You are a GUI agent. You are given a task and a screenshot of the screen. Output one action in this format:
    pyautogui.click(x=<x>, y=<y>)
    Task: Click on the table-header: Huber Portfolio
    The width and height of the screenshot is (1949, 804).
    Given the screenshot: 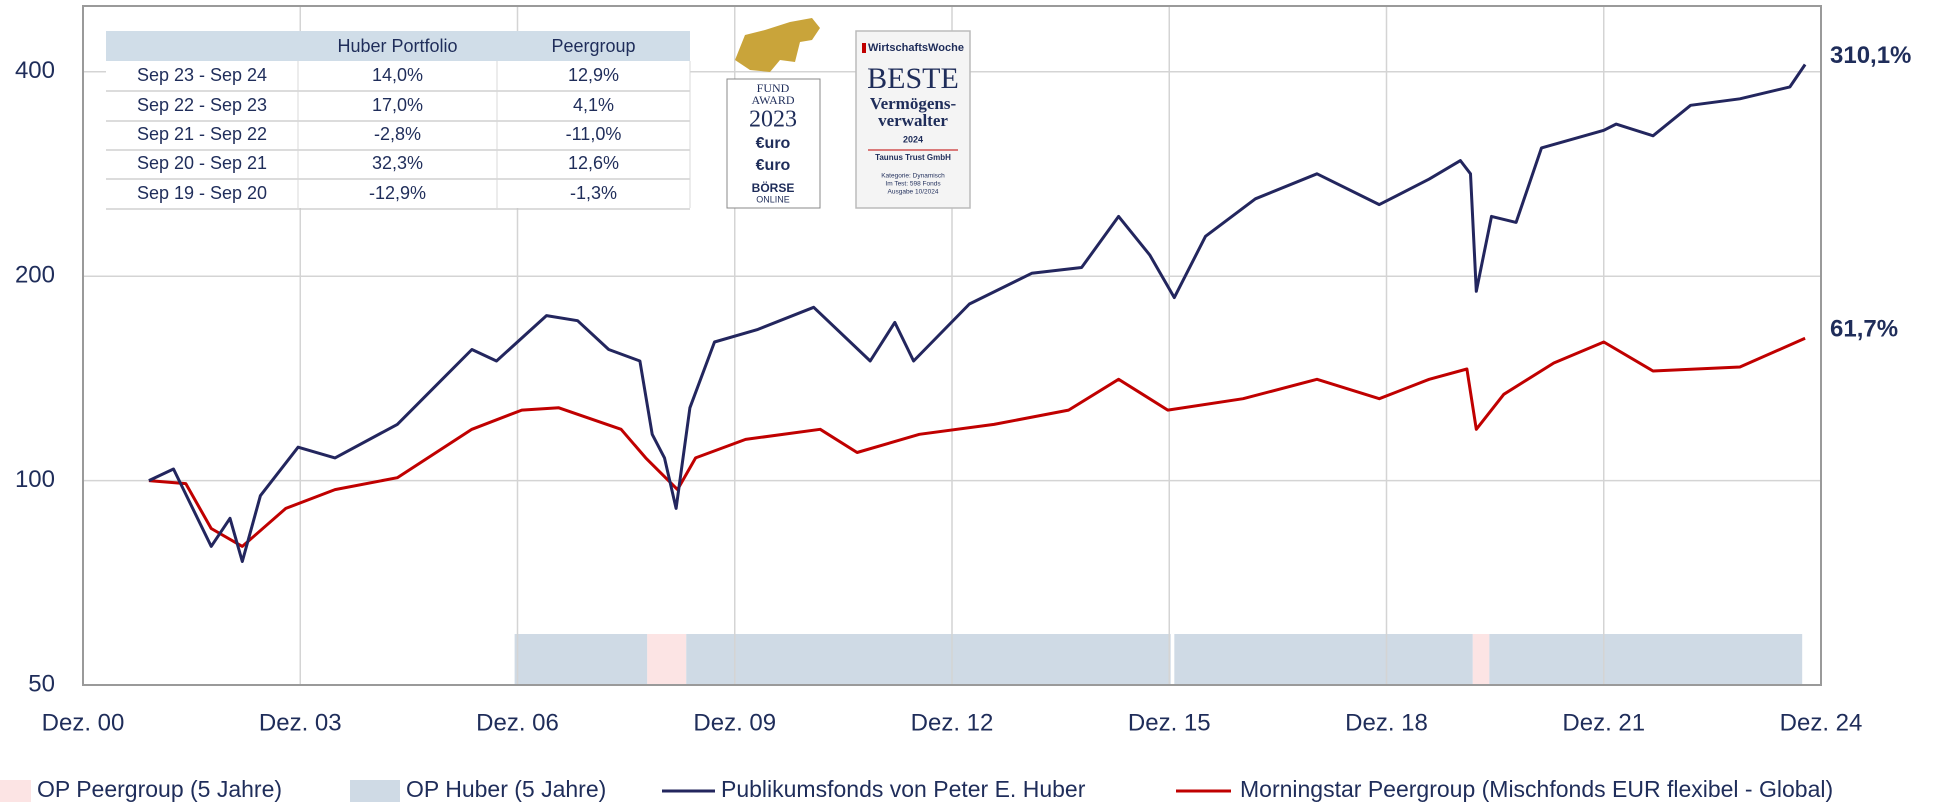 What is the action you would take?
    pyautogui.click(x=397, y=46)
    